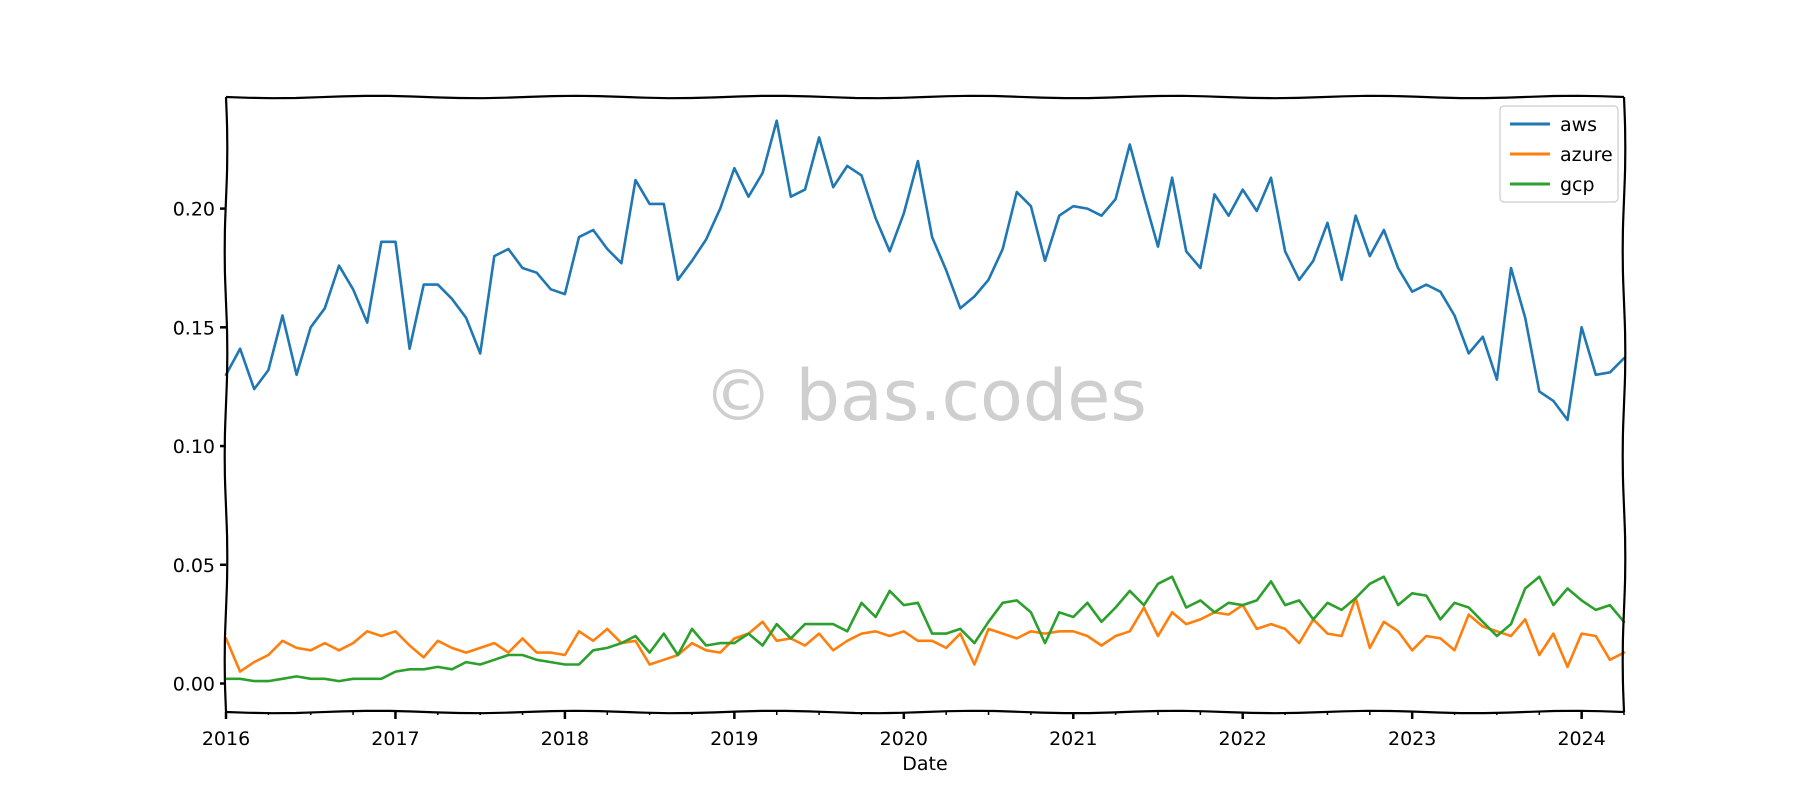 The width and height of the screenshot is (1800, 800). I want to click on frame-left, so click(226, 404).